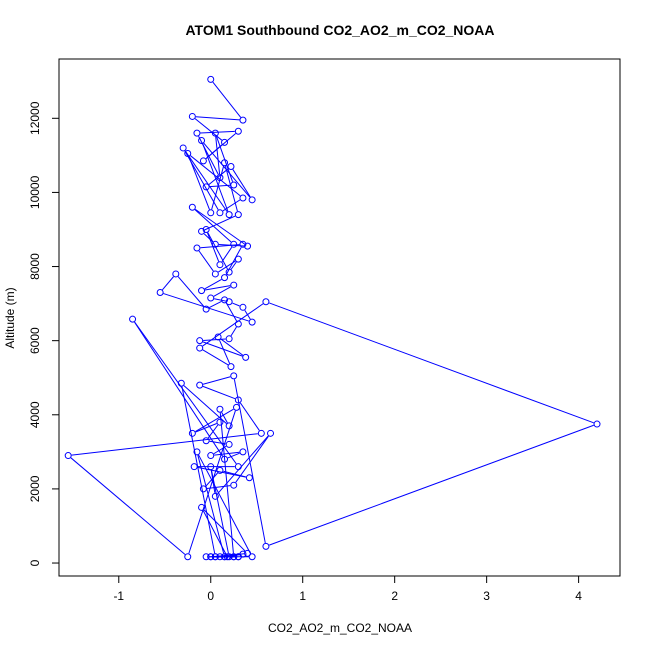  What do you see at coordinates (35, 562) in the screenshot?
I see `y-tick-label: 0` at bounding box center [35, 562].